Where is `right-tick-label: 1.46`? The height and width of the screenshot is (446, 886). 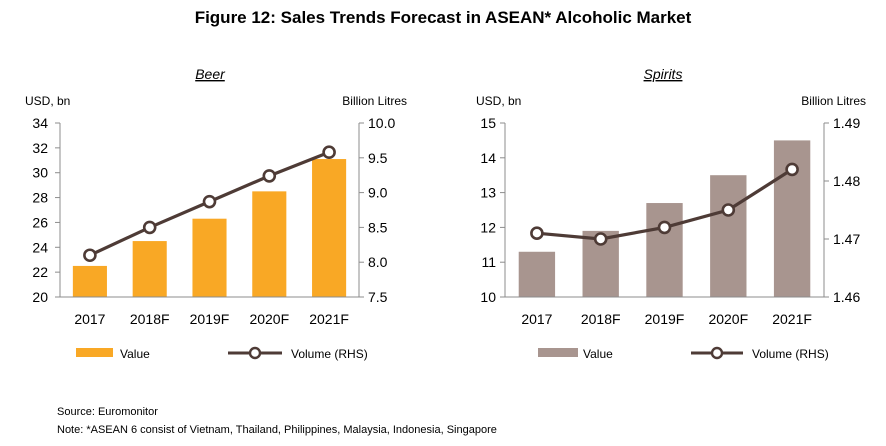 right-tick-label: 1.46 is located at coordinates (846, 297).